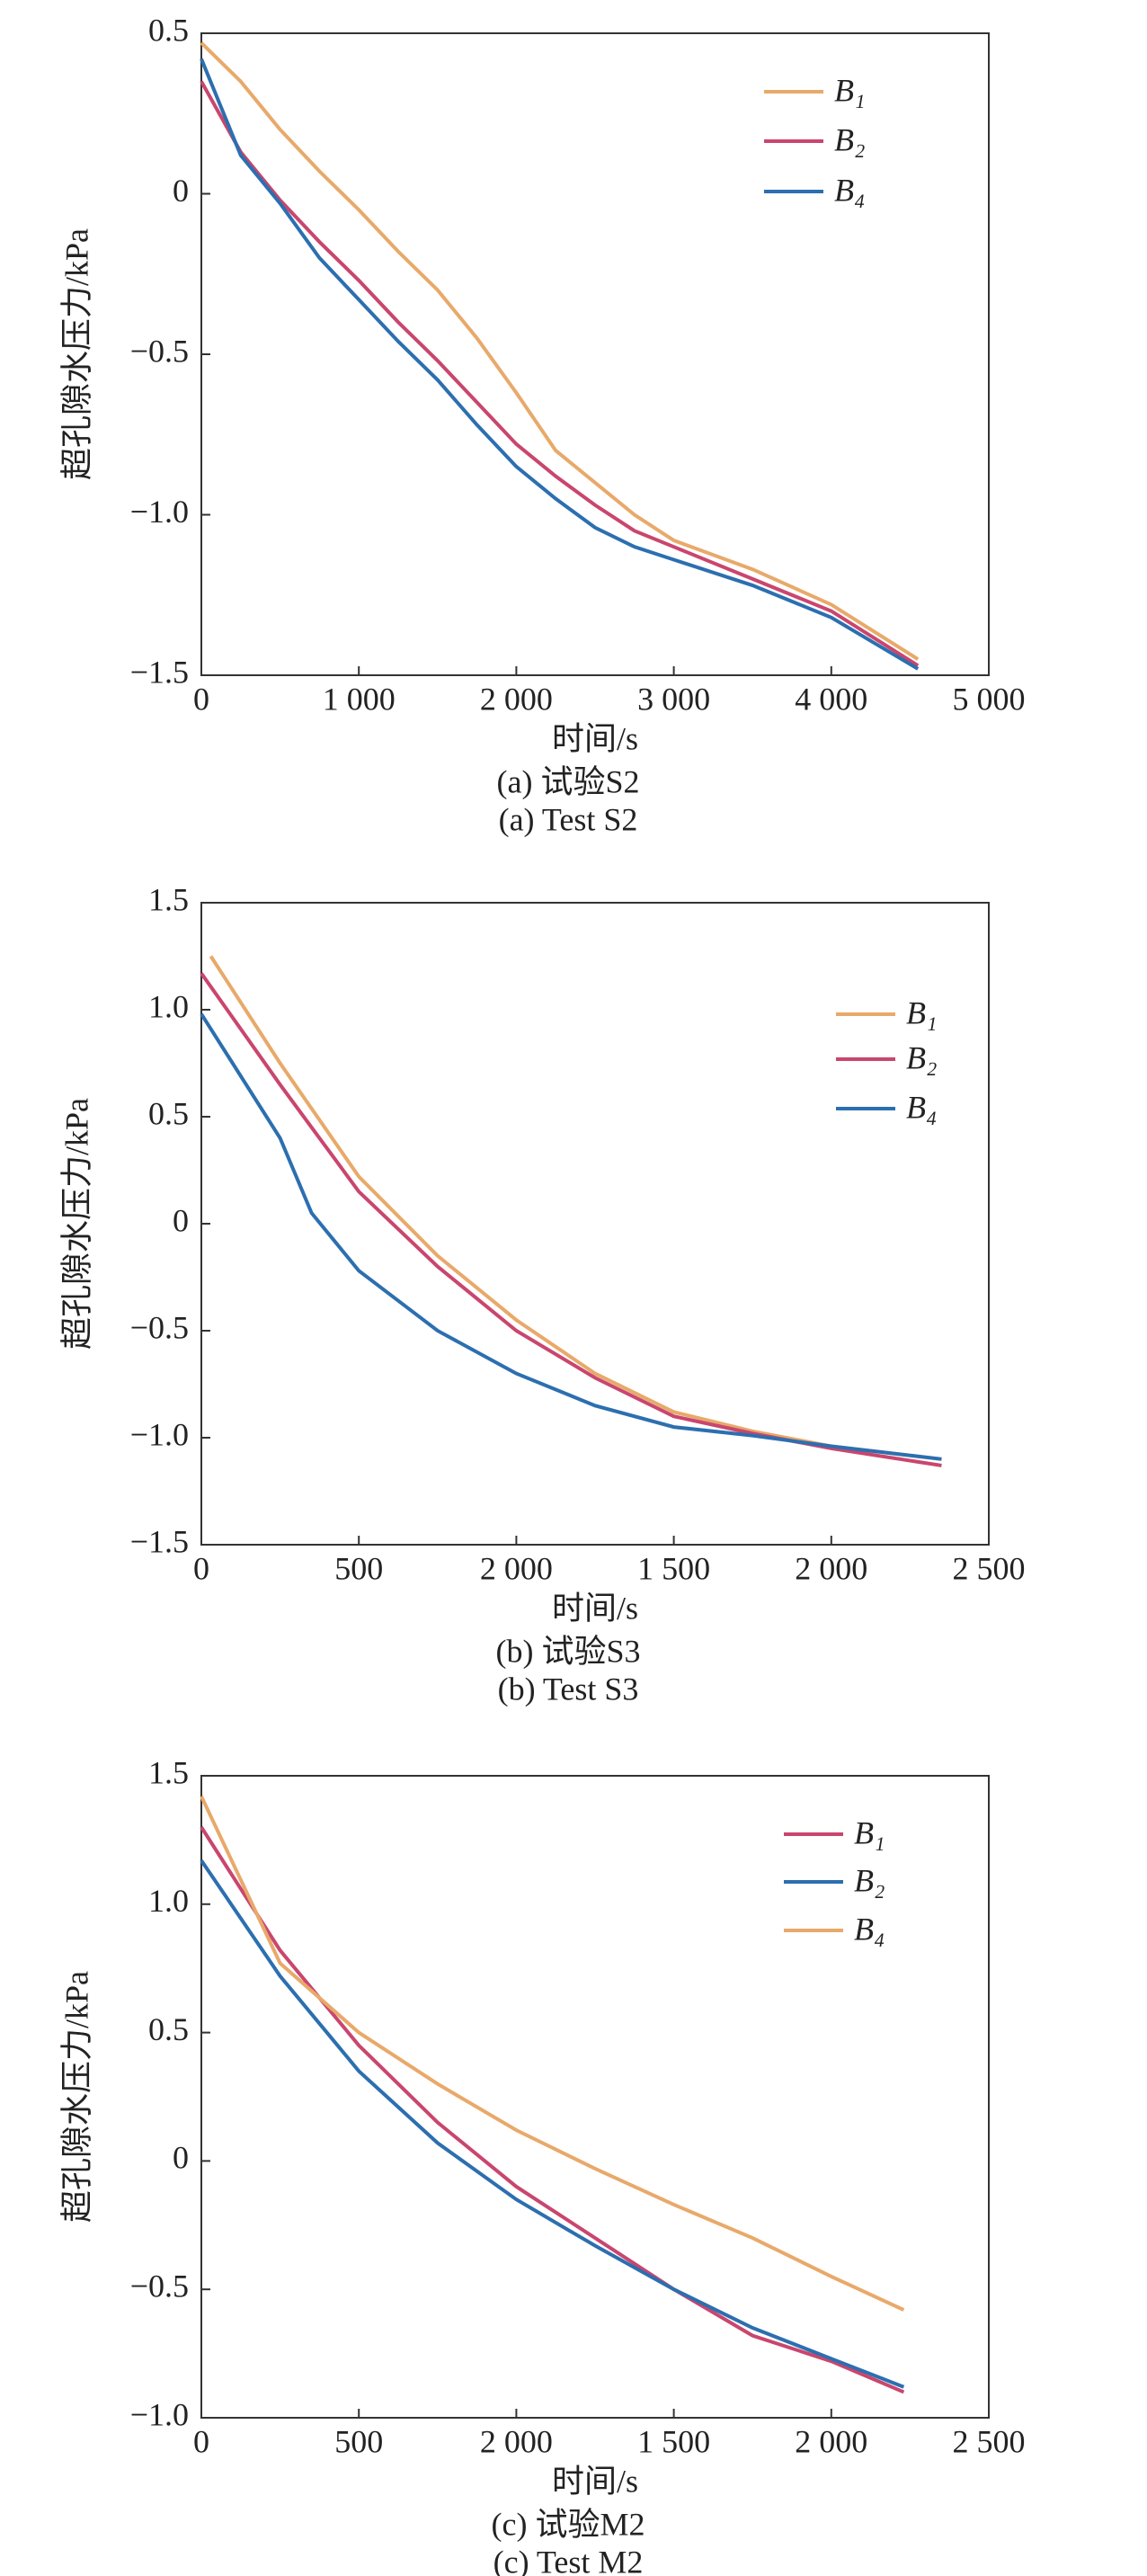  Describe the element at coordinates (831, 699) in the screenshot. I see `x-tick-label: 4 000` at that location.